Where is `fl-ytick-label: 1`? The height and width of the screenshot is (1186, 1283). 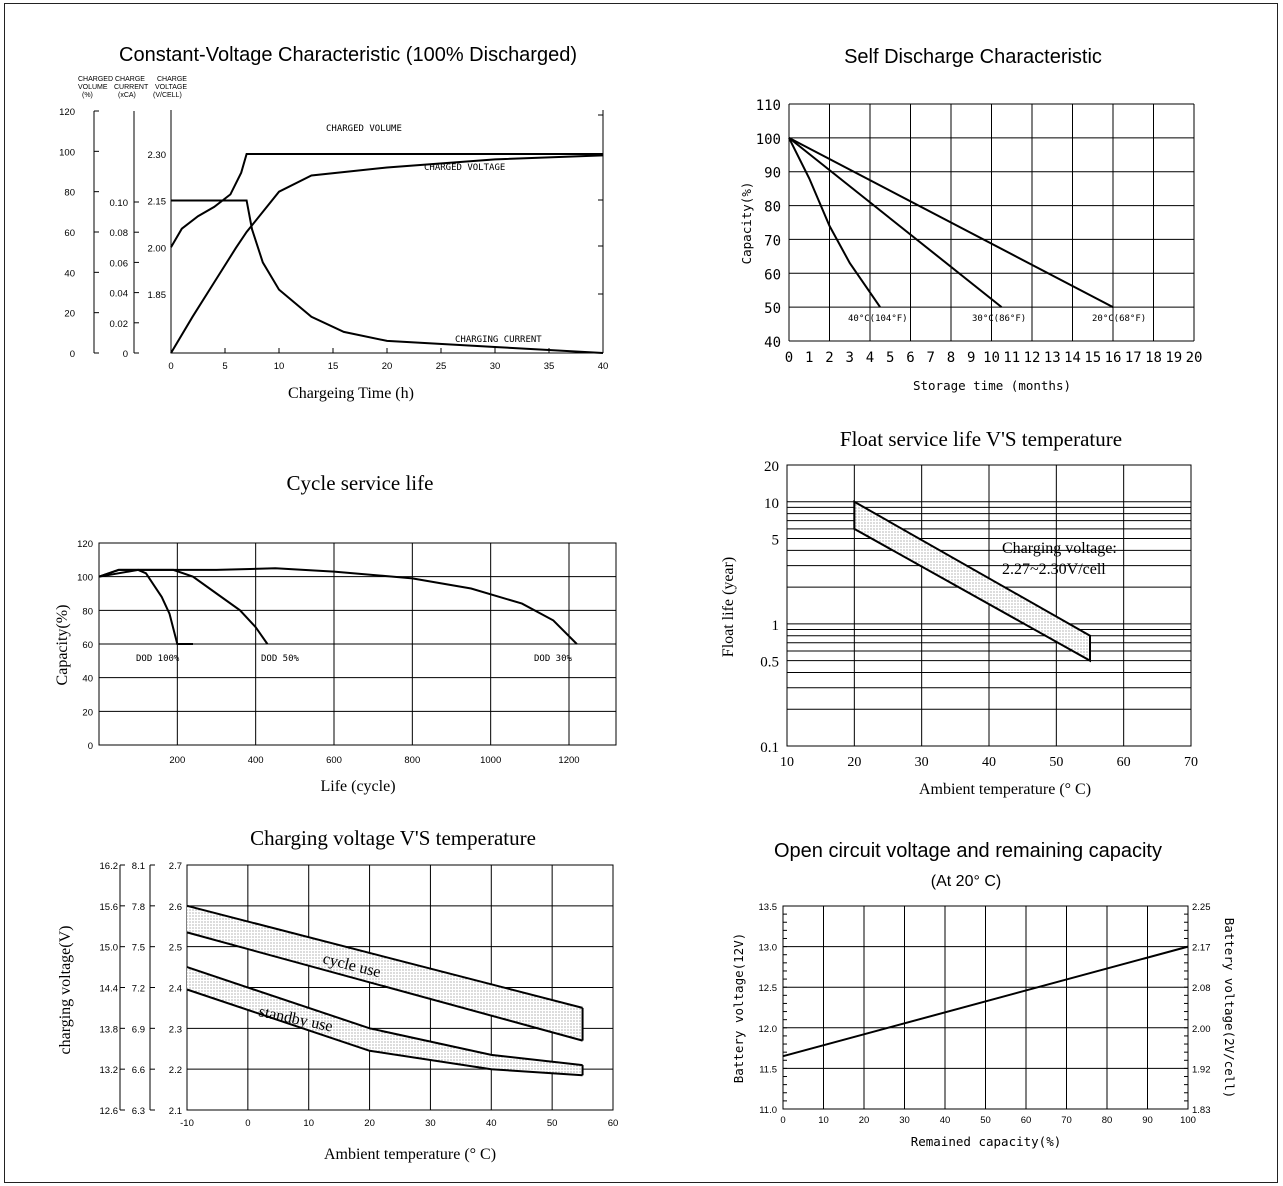
fl-ytick-label: 1 is located at coordinates (776, 626).